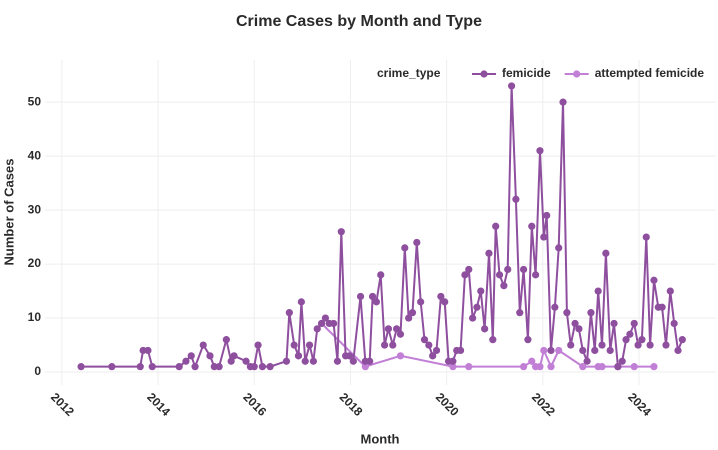 This screenshot has height=450, width=718. Describe the element at coordinates (447, 404) in the screenshot. I see `x-tick-label: 2020` at that location.